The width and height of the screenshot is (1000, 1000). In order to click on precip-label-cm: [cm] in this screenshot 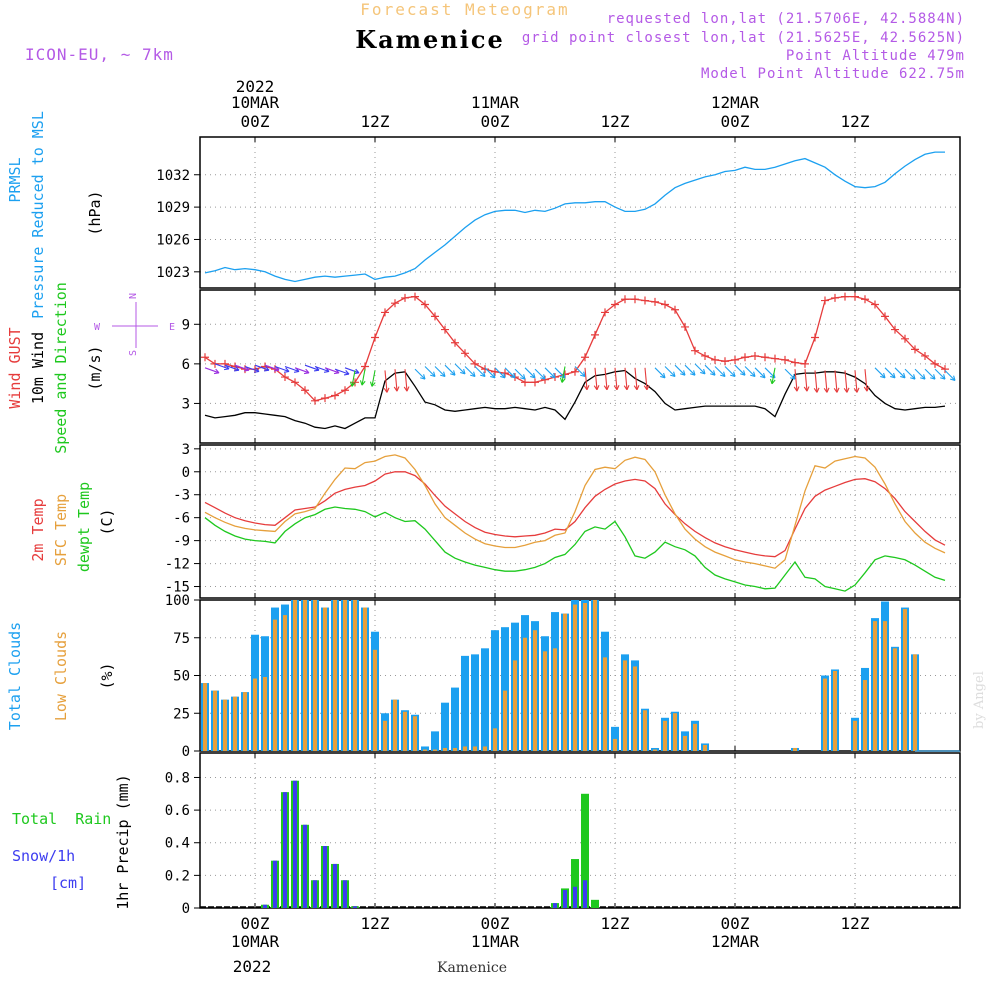, I will do `click(68, 883)`.